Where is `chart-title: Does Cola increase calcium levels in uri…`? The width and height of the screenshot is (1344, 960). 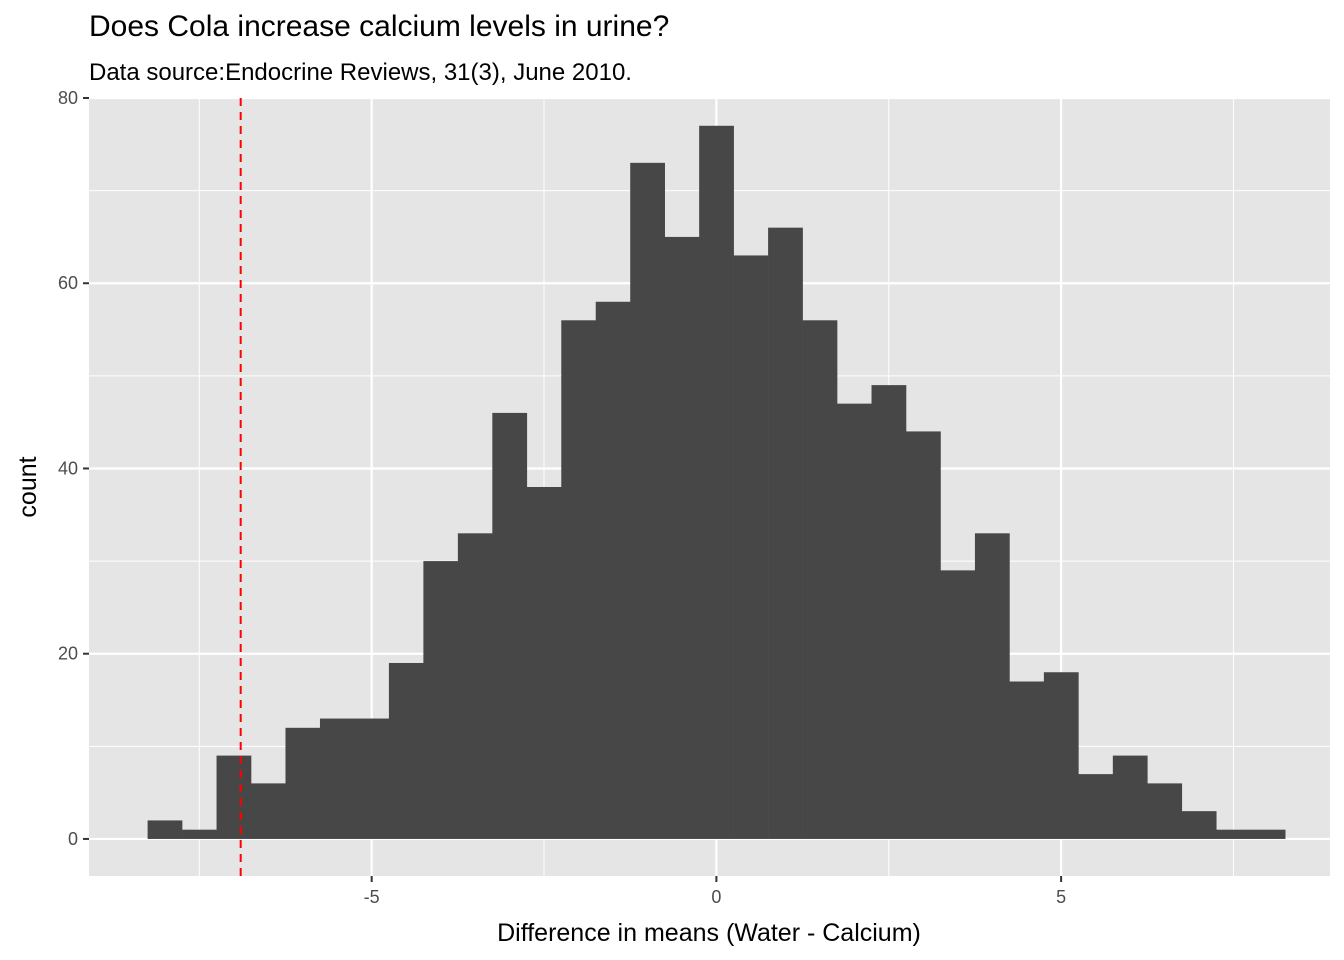
chart-title: Does Cola increase calcium levels in uri… is located at coordinates (379, 26).